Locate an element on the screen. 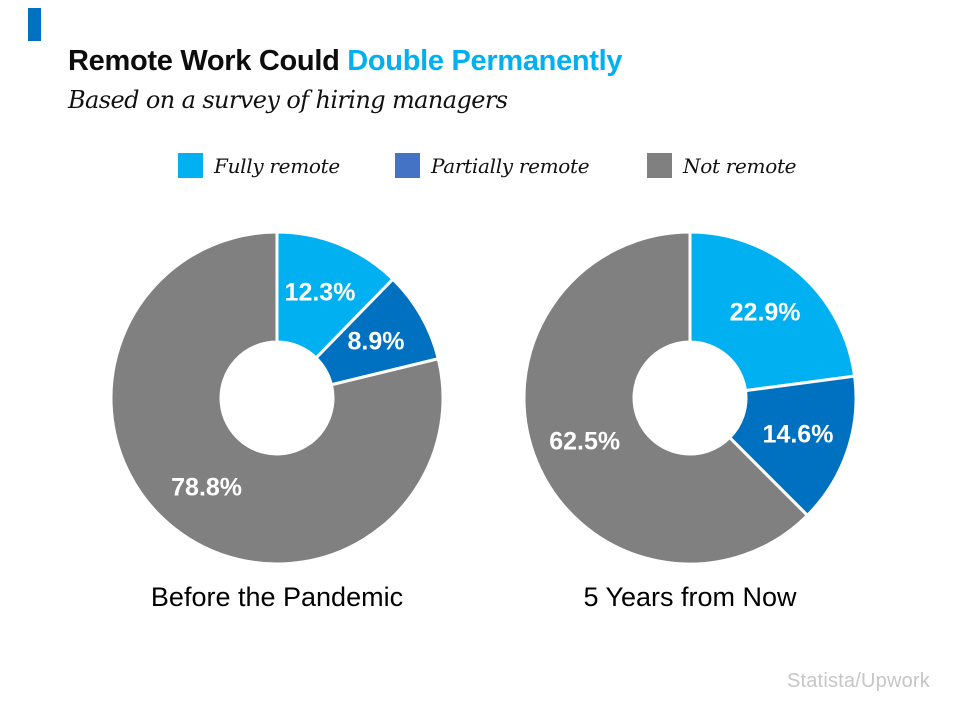  donut-slice-partially-remote is located at coordinates (793, 445).